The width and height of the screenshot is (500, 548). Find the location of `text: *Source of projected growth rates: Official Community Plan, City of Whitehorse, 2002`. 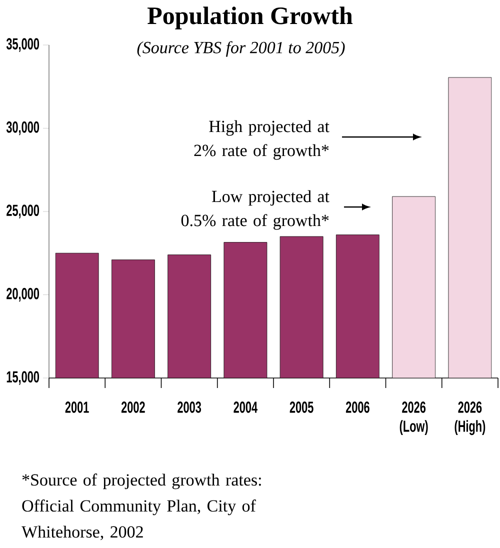

text: *Source of projected growth rates: Official Community Plan, City of Whitehorse, 2002 is located at coordinates (141, 507).